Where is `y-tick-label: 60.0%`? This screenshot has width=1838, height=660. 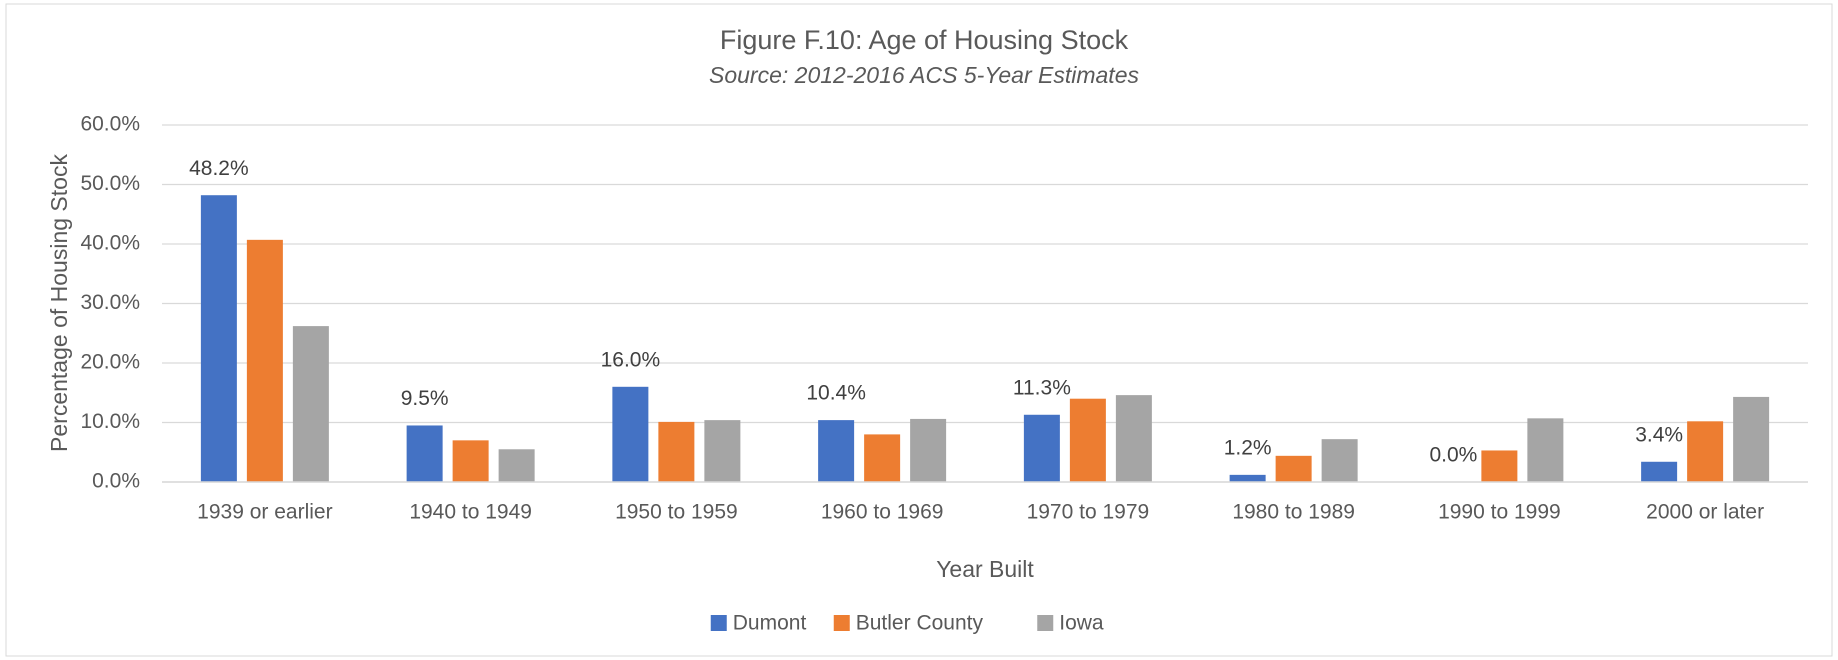
y-tick-label: 60.0% is located at coordinates (110, 124).